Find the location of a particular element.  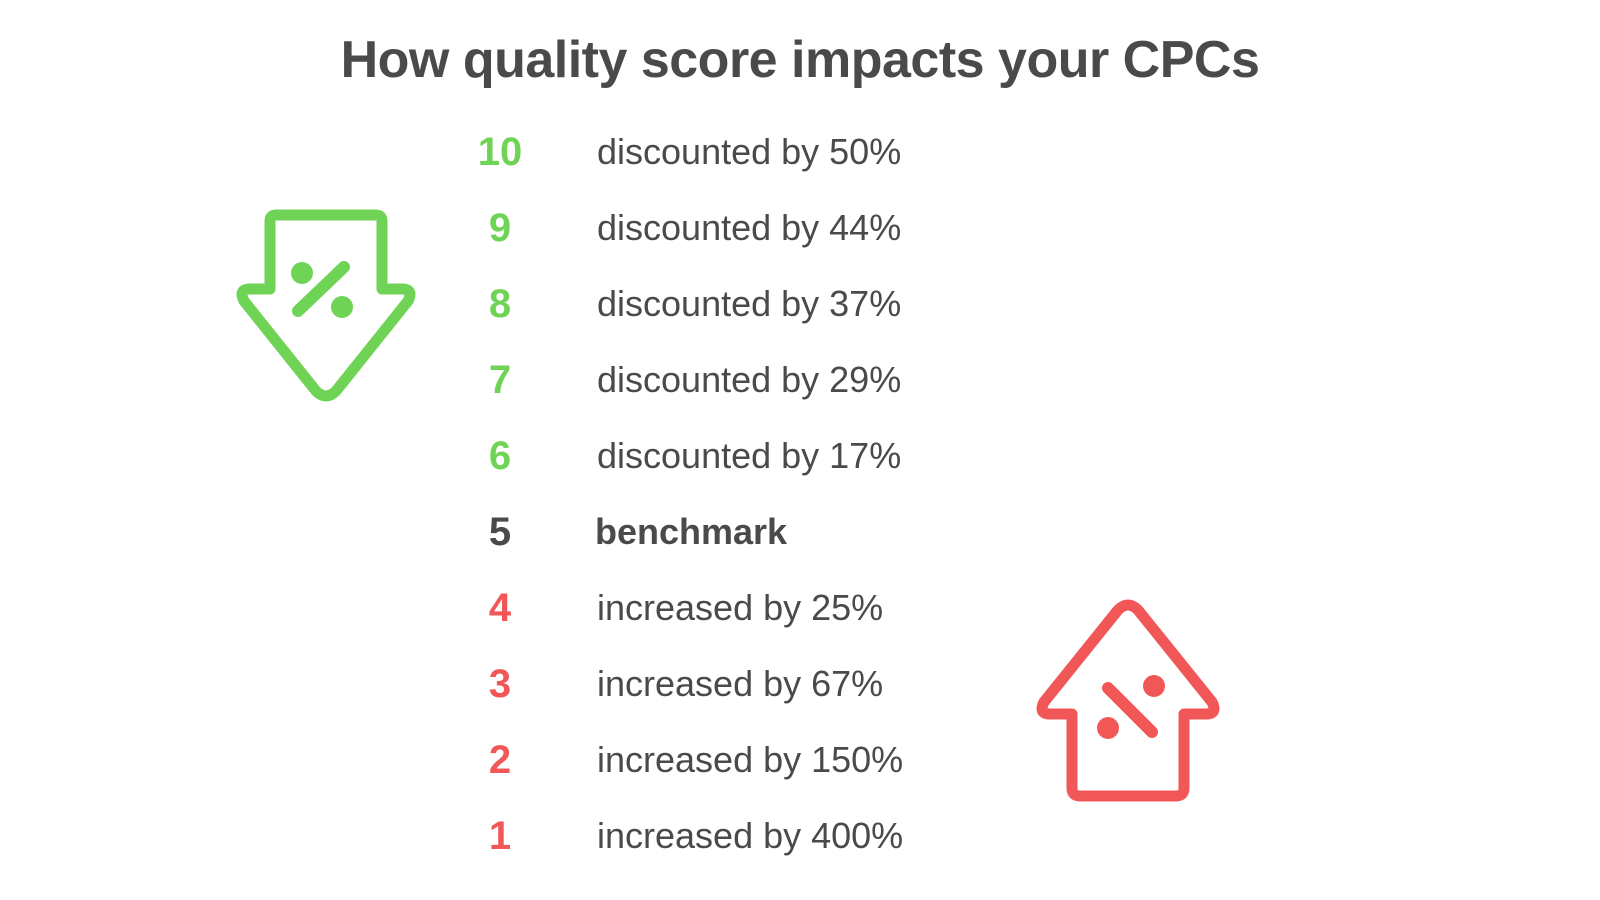

list-item: 8 discounted by 37% is located at coordinates (800, 304).